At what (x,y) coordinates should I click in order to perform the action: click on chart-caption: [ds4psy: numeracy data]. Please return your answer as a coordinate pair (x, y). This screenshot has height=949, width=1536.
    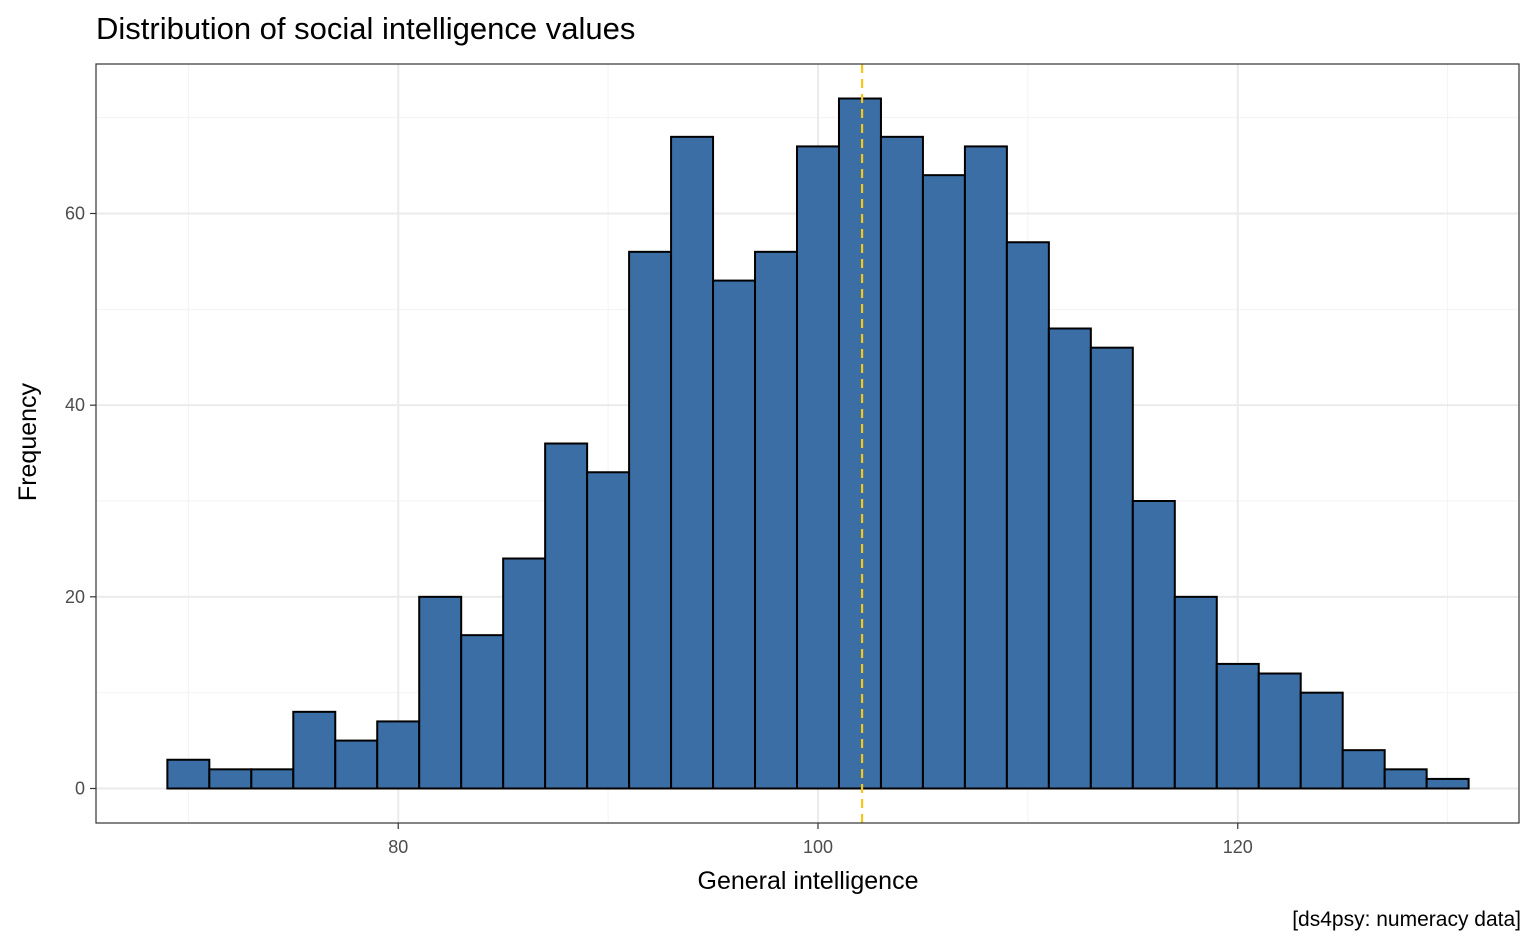
    Looking at the image, I should click on (1406, 919).